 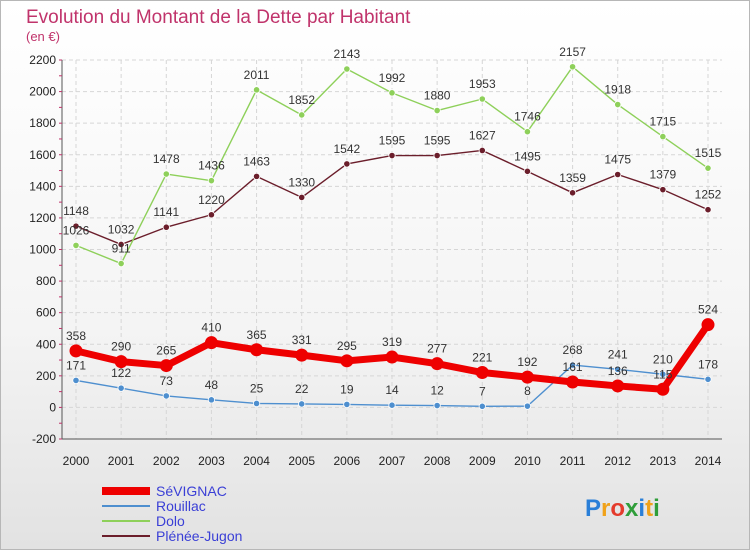 What do you see at coordinates (76, 461) in the screenshot?
I see `x-tick-label: 2000` at bounding box center [76, 461].